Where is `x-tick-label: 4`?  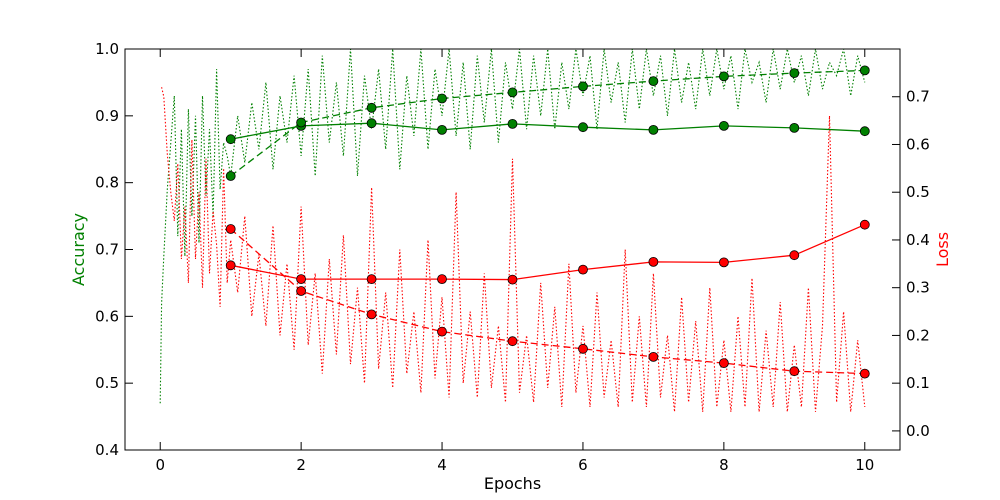 x-tick-label: 4 is located at coordinates (442, 465).